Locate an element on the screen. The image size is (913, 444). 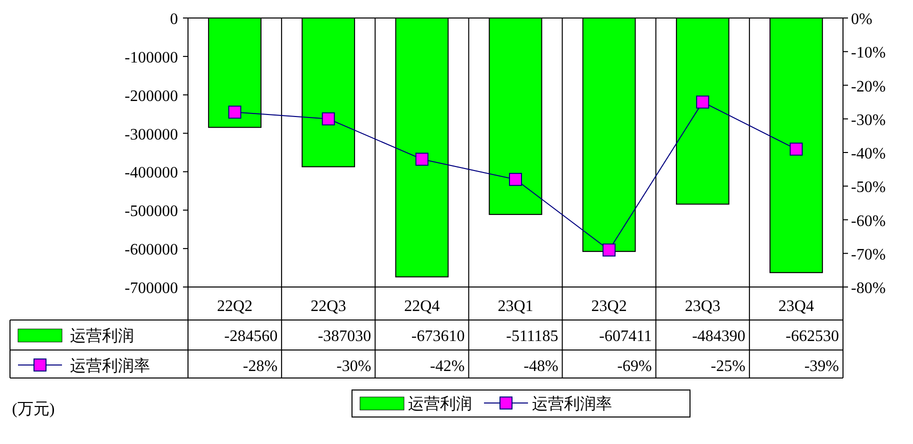
x-tick-label: 23Q3 is located at coordinates (702, 306).